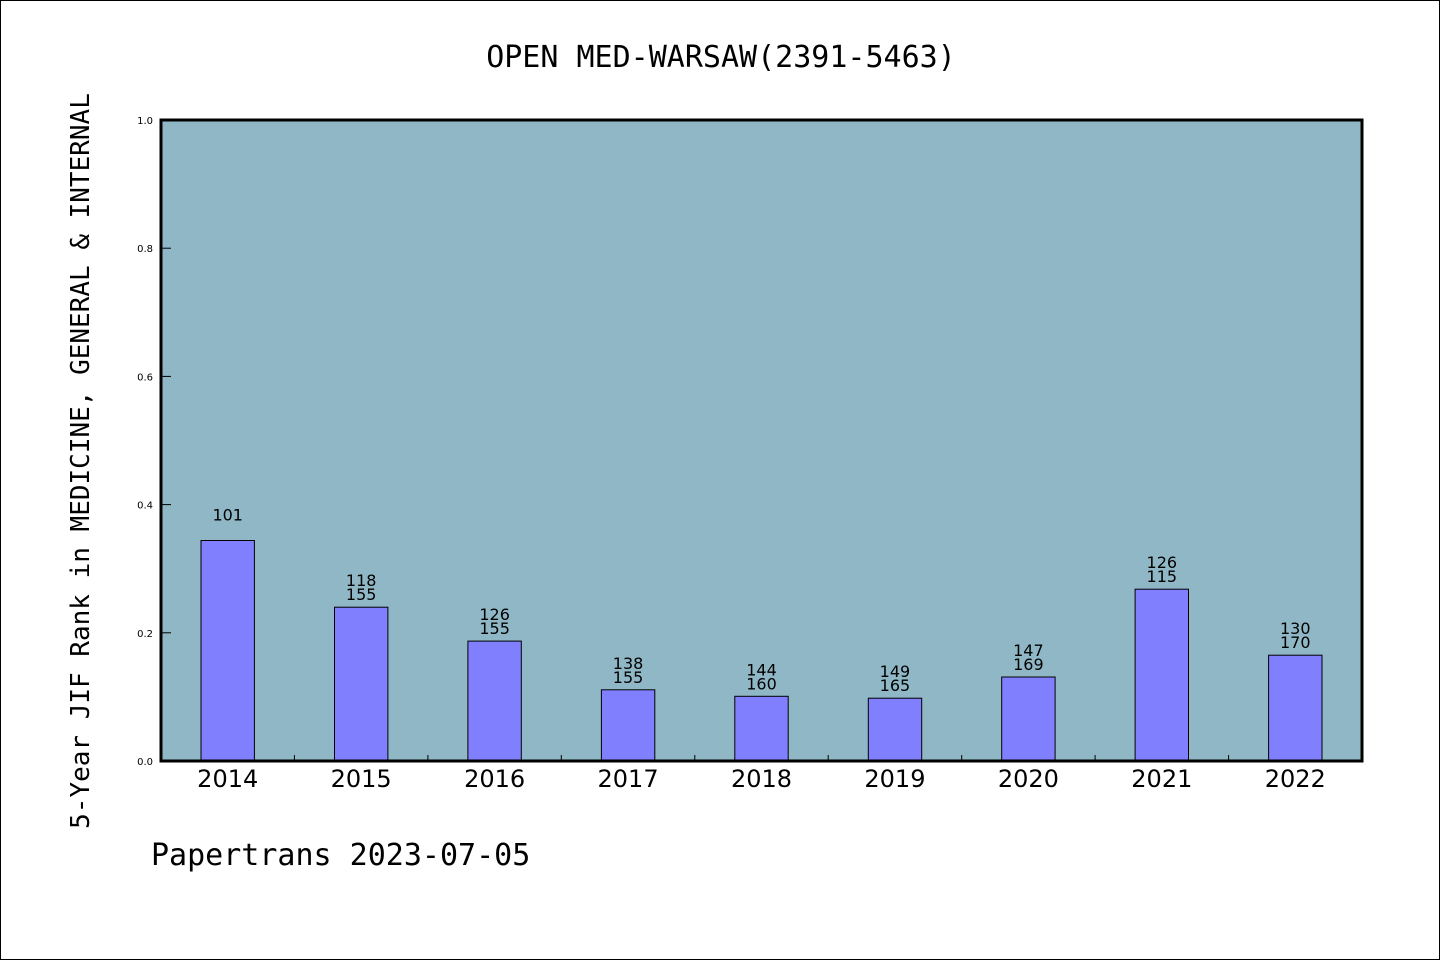 The width and height of the screenshot is (1440, 960). What do you see at coordinates (1295, 628) in the screenshot?
I see `bar-label-rank-2022: 130` at bounding box center [1295, 628].